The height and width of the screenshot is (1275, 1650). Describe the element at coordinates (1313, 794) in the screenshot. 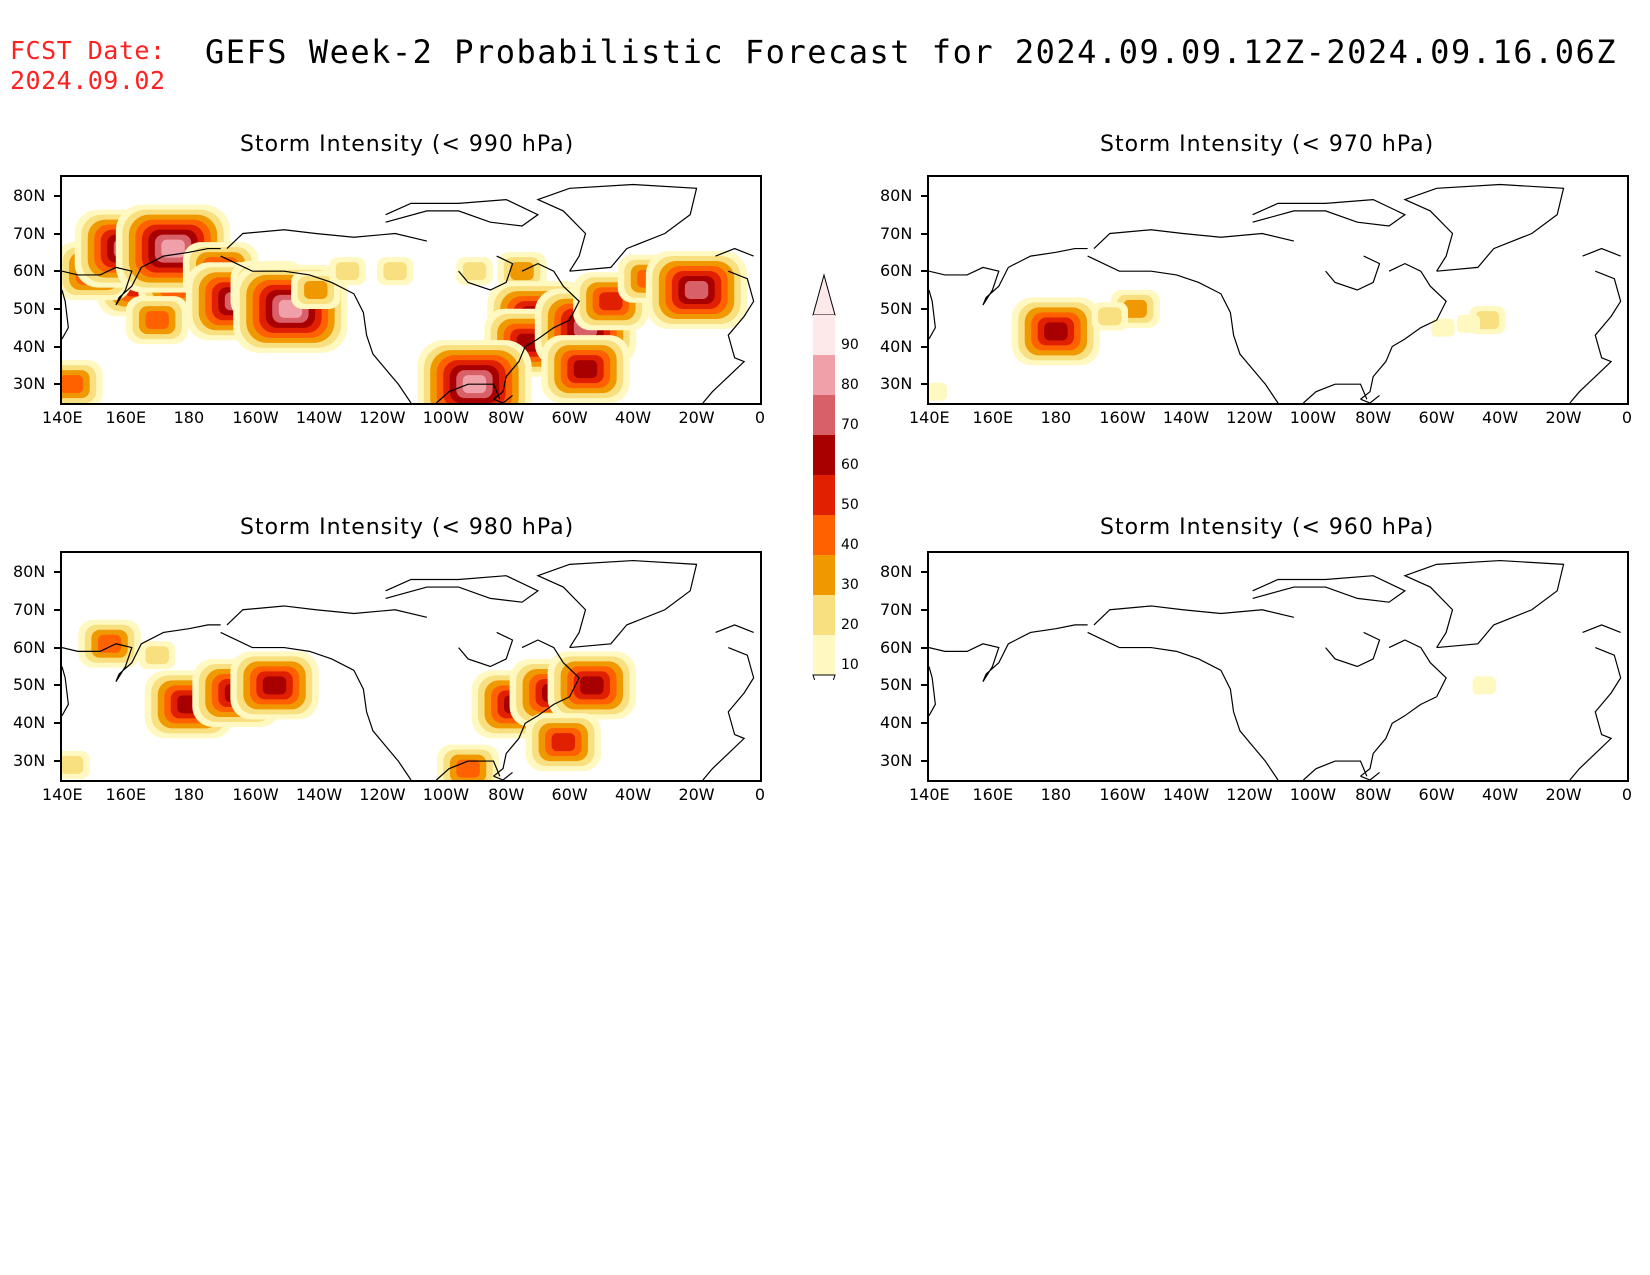

I see `lon-tick-label: 100W` at that location.